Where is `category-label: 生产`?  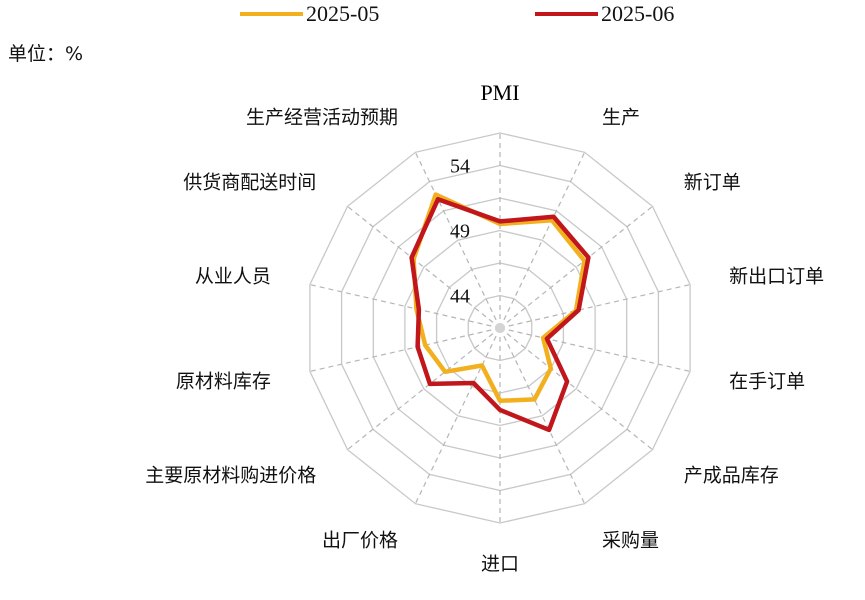
category-label: 生产 is located at coordinates (621, 117).